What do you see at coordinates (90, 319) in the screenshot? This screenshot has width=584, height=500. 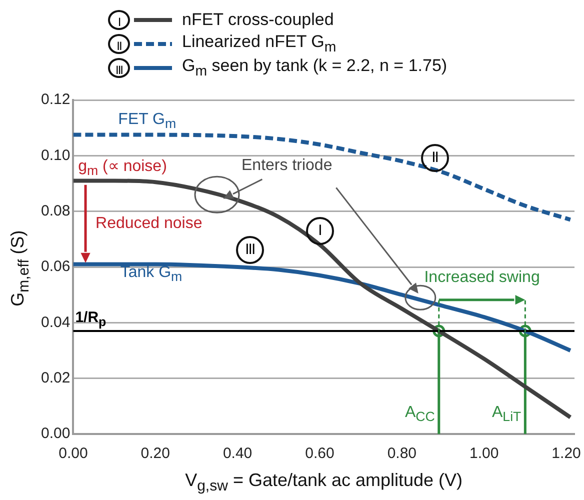 I see `ref-line-label: 1/R$_{p}$` at bounding box center [90, 319].